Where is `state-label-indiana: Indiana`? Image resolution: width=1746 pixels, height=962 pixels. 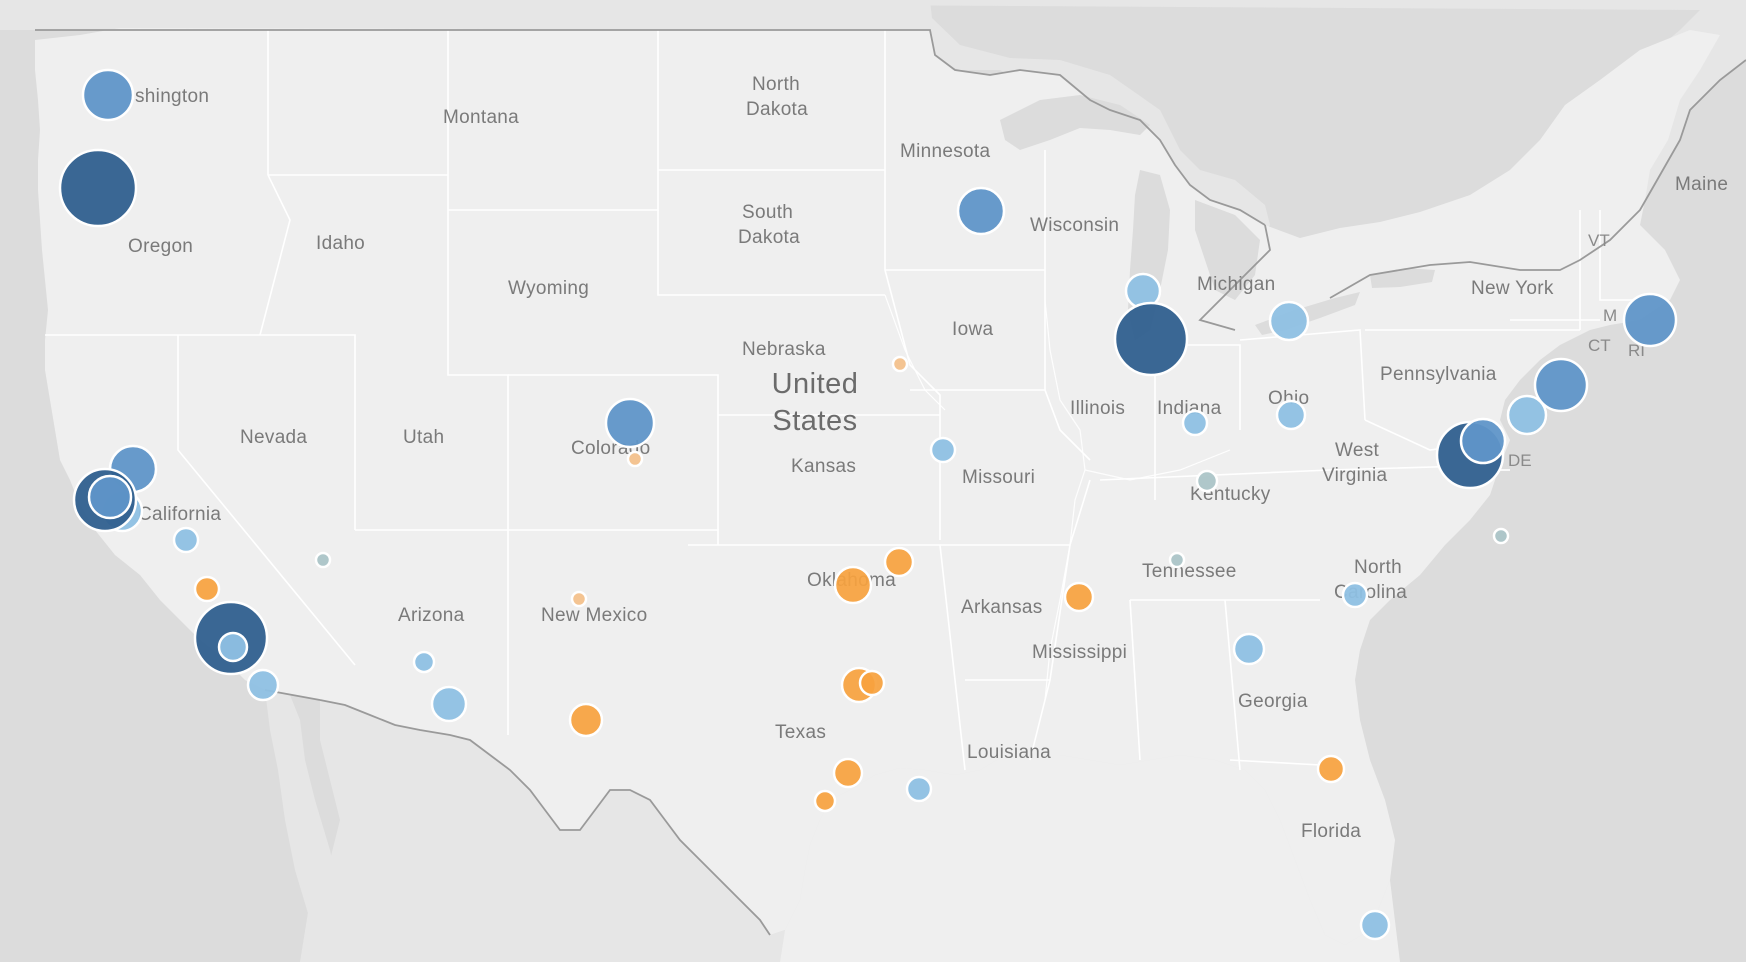 state-label-indiana: Indiana is located at coordinates (1189, 408).